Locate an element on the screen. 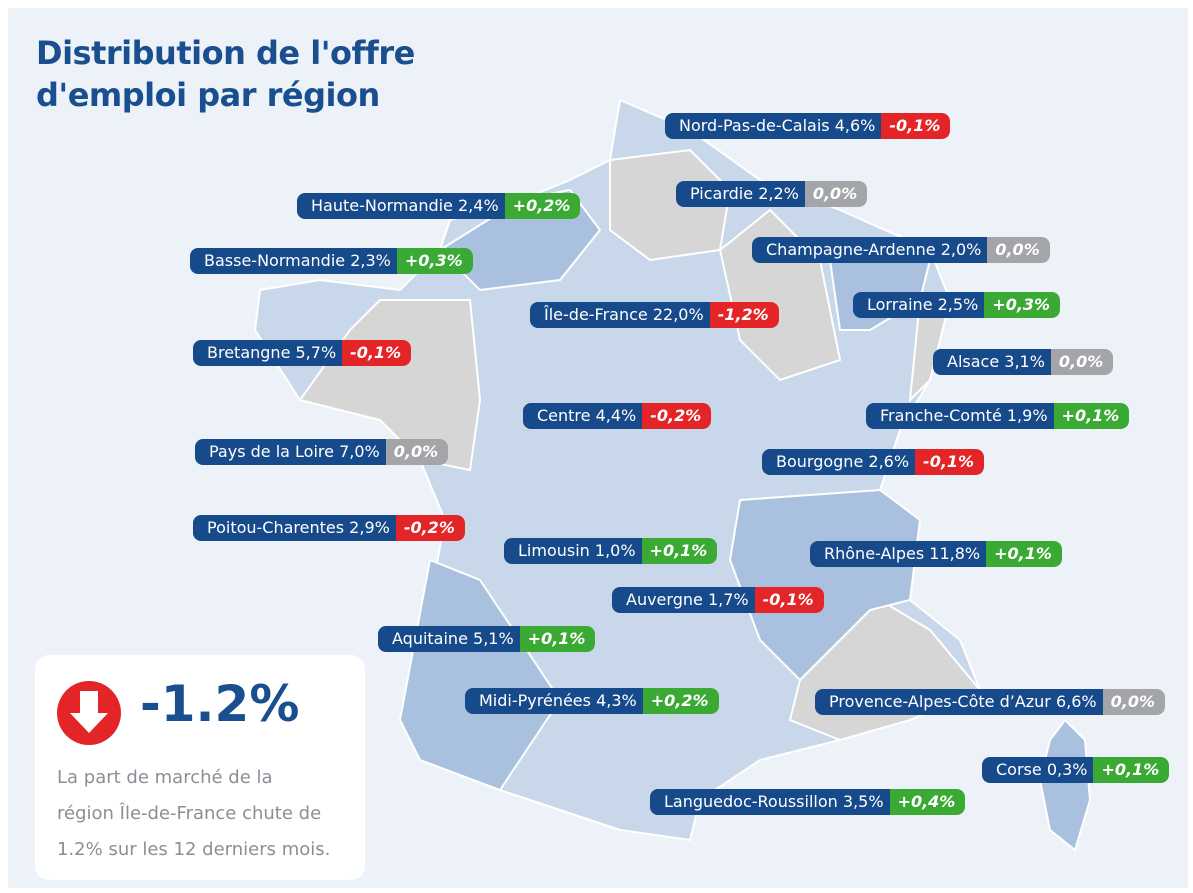 The width and height of the screenshot is (1193, 893). callout-text: 1.2% sur les 12 derniers mois. is located at coordinates (194, 849).